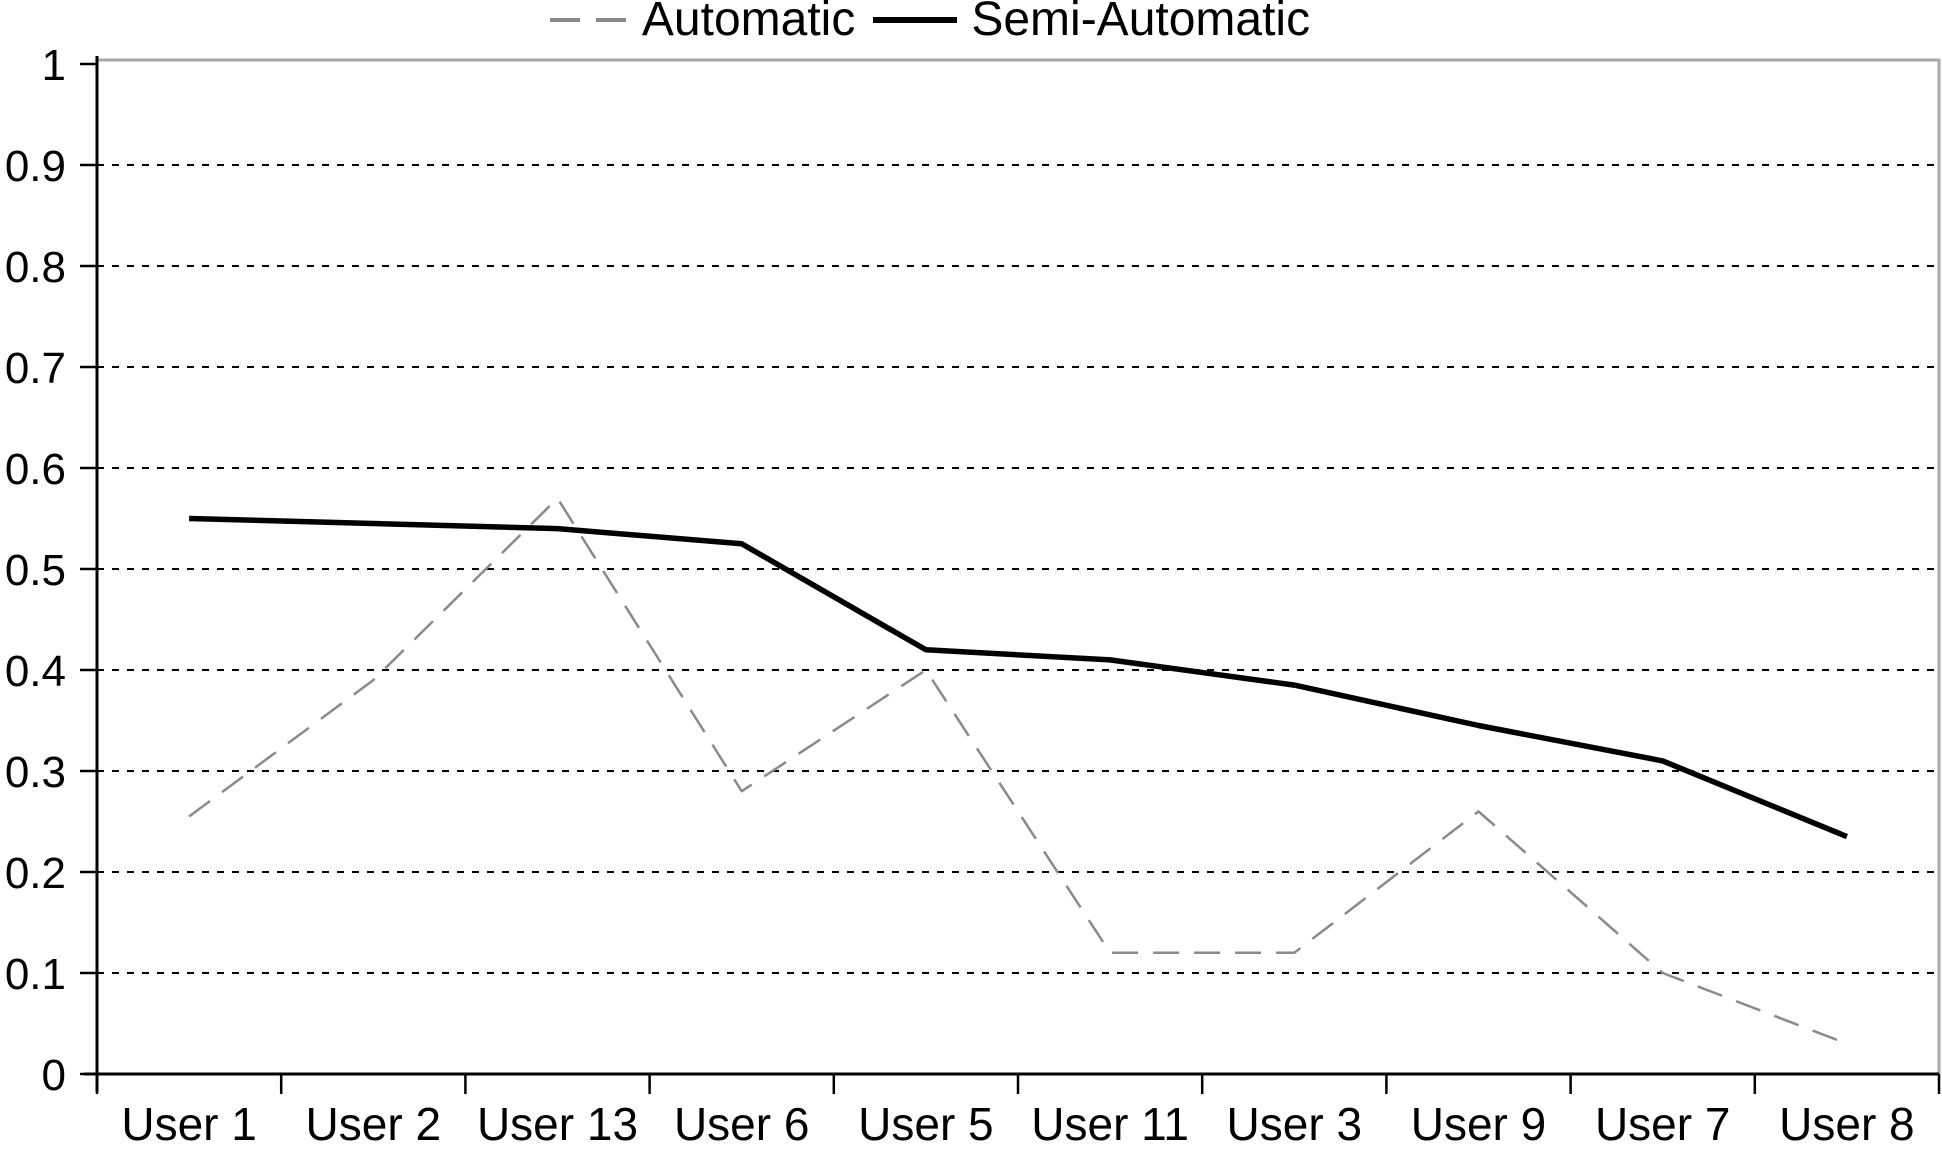  What do you see at coordinates (188, 1124) in the screenshot?
I see `x-category-label: User 1` at bounding box center [188, 1124].